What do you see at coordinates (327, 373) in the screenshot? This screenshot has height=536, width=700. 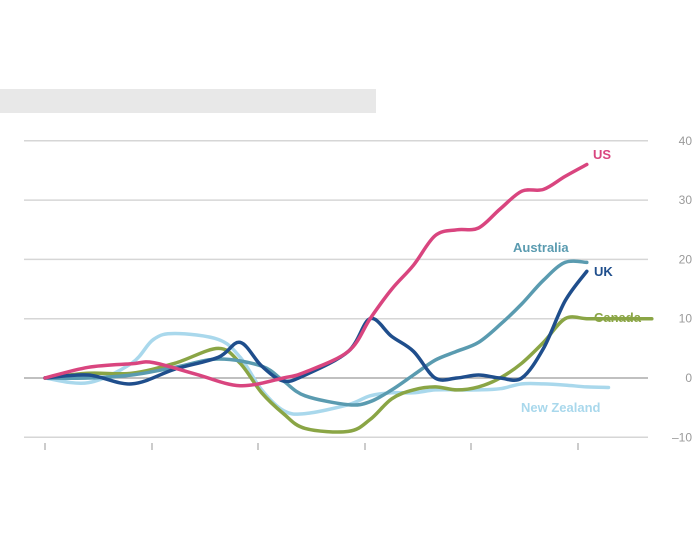 I see `series-line-new-zealand` at bounding box center [327, 373].